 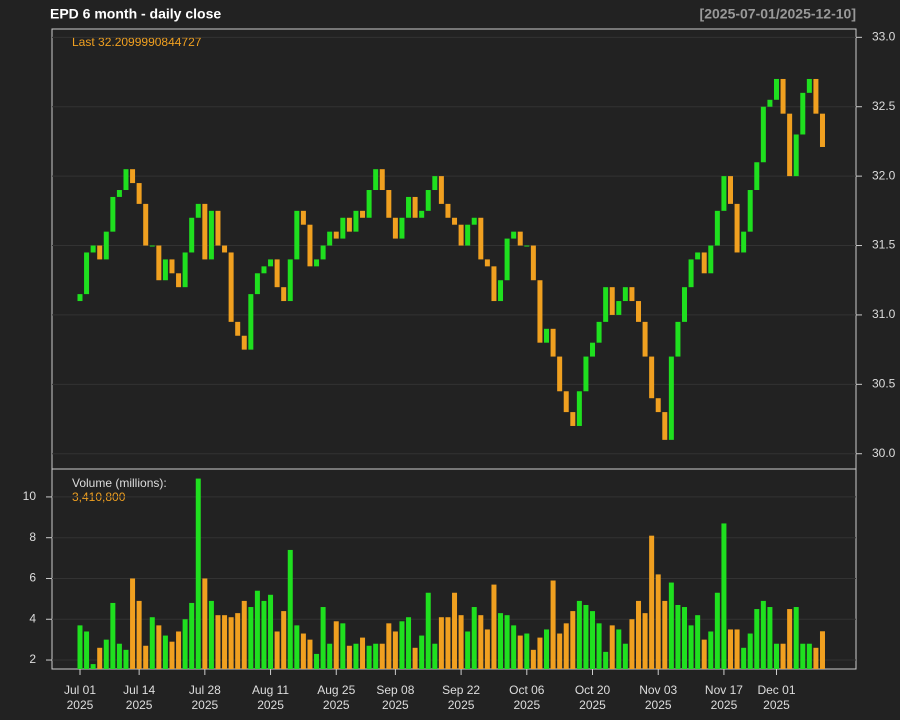 What do you see at coordinates (593, 690) in the screenshot?
I see `x-tick-label: Oct 20` at bounding box center [593, 690].